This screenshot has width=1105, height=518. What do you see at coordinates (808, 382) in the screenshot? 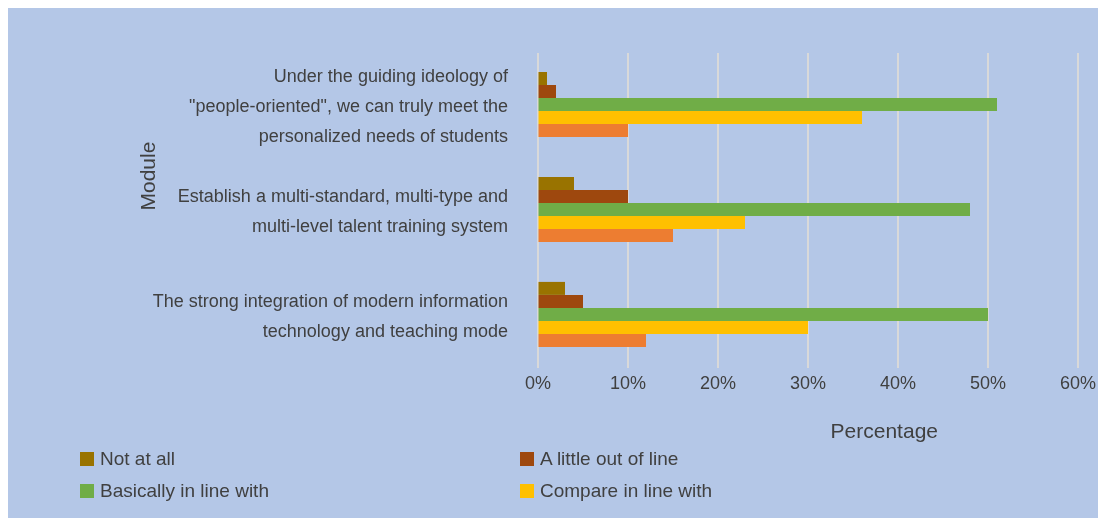
I see `x-tick-label: 30%` at bounding box center [808, 382].